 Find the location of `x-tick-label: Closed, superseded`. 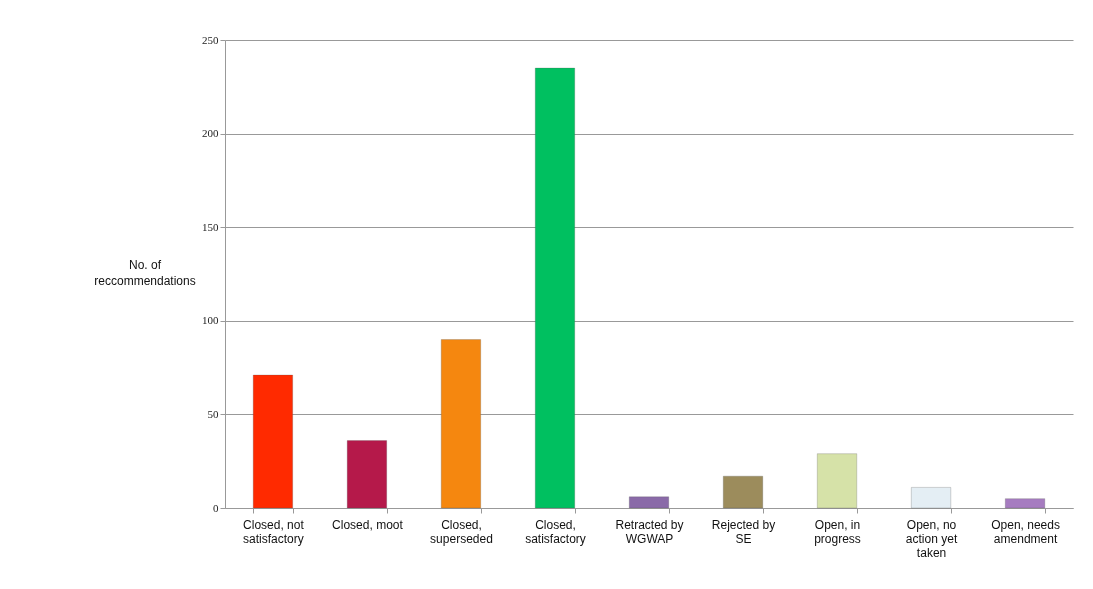

x-tick-label: Closed, superseded is located at coordinates (461, 531).